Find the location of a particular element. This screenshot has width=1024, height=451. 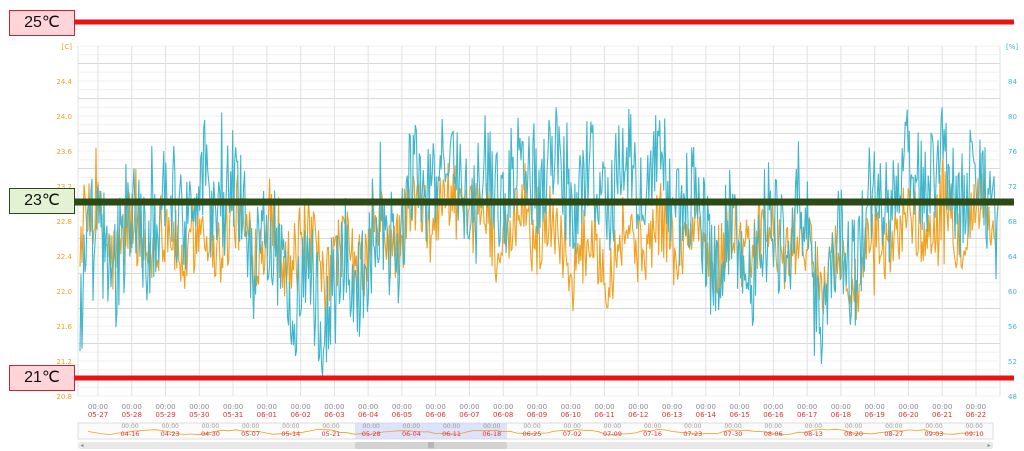

navigator-tick-date: 04-23 is located at coordinates (170, 434).